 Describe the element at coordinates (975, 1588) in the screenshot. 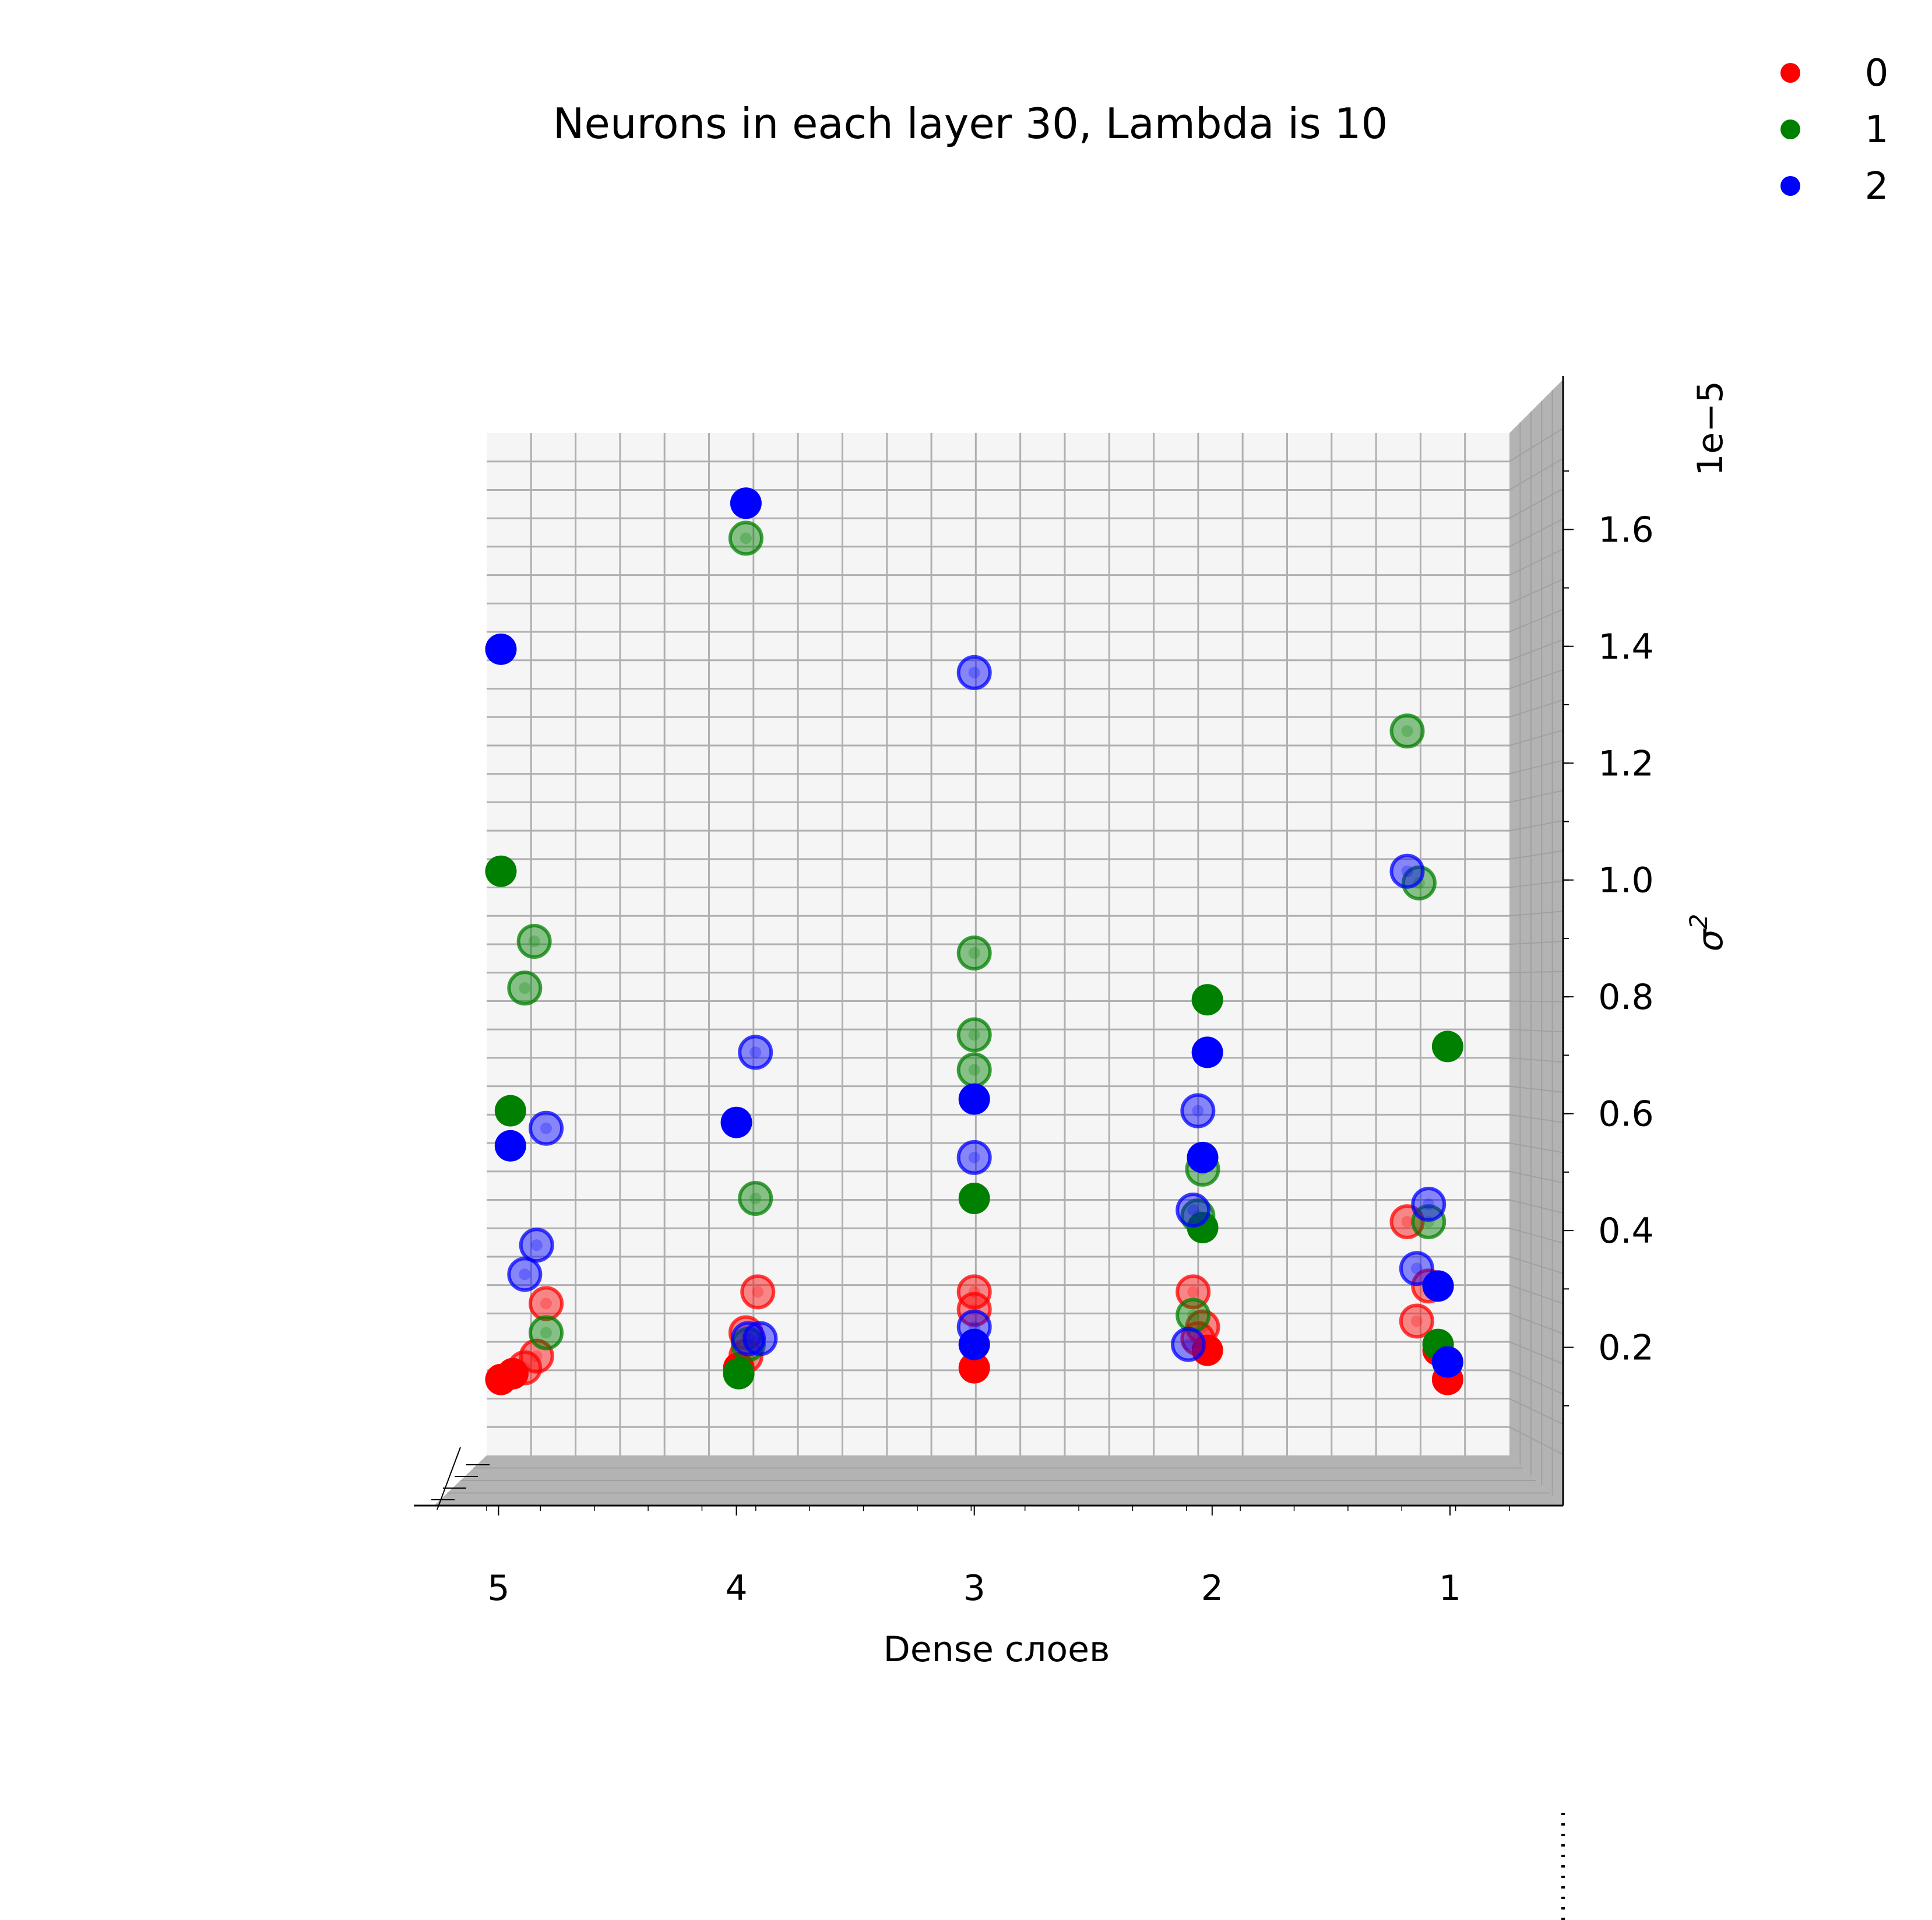

I see `x-tick-label: 3` at that location.